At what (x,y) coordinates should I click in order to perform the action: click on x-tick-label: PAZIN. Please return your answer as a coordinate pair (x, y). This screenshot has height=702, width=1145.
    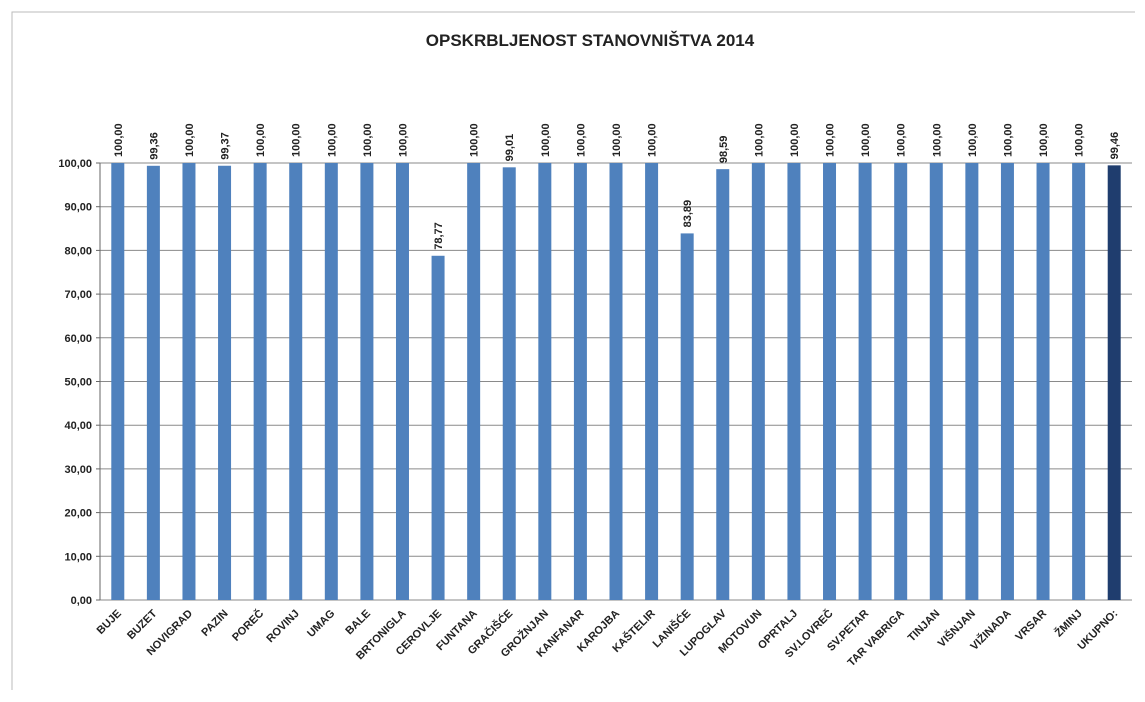
    Looking at the image, I should click on (214, 623).